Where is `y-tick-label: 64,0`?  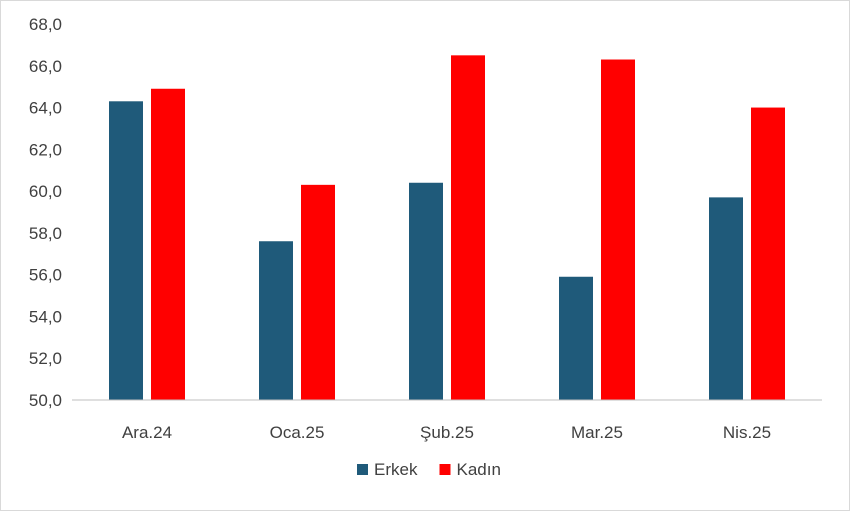
y-tick-label: 64,0 is located at coordinates (45, 108).